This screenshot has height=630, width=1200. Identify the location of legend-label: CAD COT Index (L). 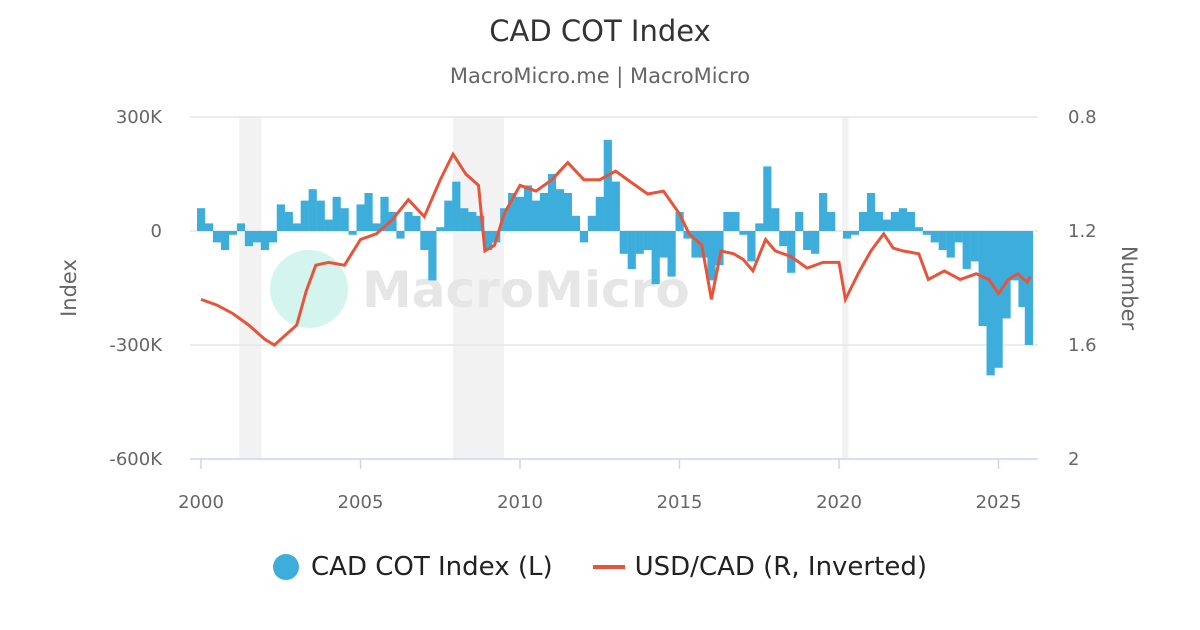
(432, 567).